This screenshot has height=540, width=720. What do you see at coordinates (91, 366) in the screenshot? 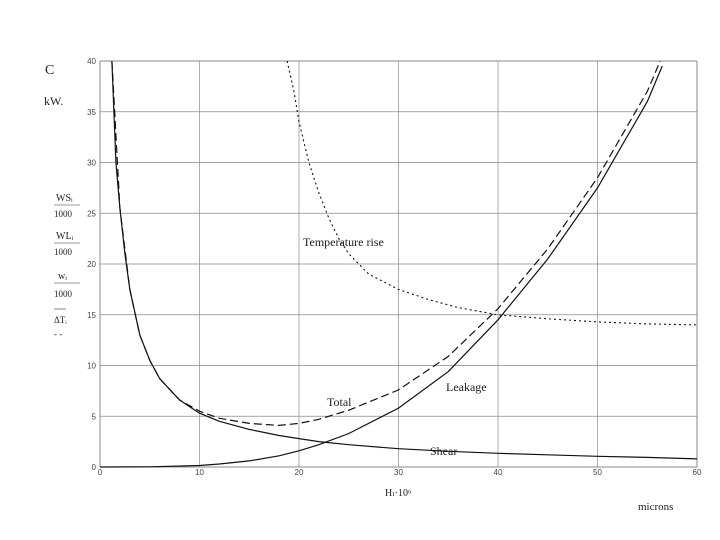
I see `y-tick-label: 10` at bounding box center [91, 366].